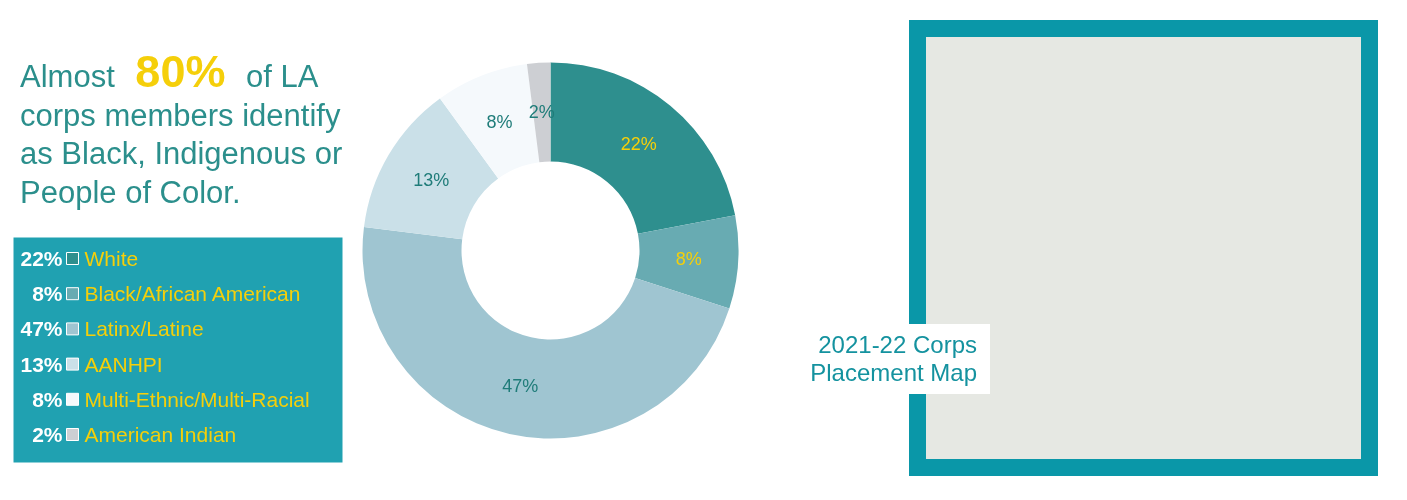  I want to click on text: 2%, so click(47, 434).